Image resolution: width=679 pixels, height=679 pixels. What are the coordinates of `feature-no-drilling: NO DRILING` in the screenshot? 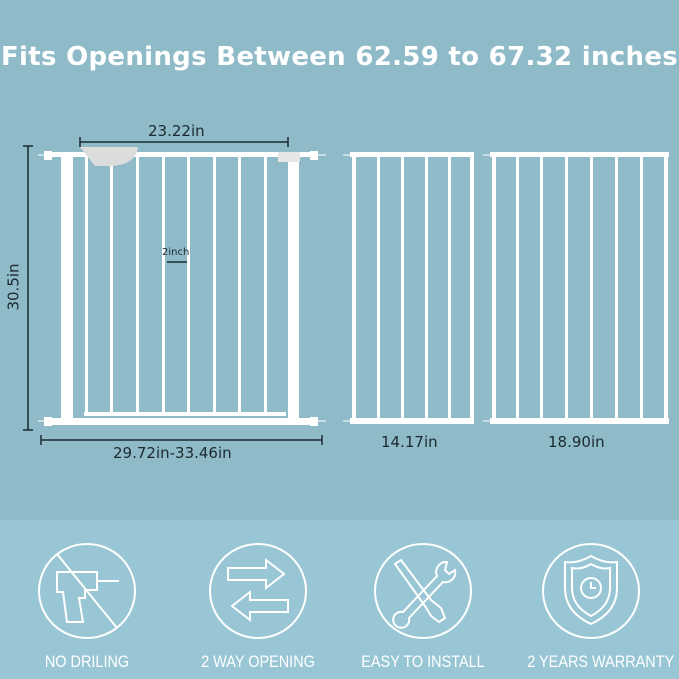 It's located at (87, 607).